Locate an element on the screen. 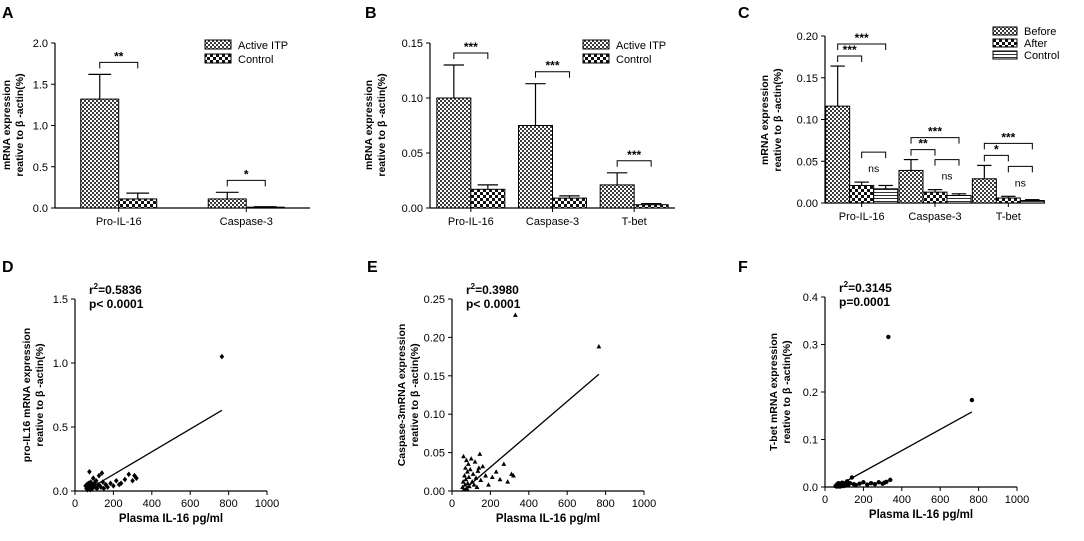  x-tick-label: 600 is located at coordinates (567, 504).